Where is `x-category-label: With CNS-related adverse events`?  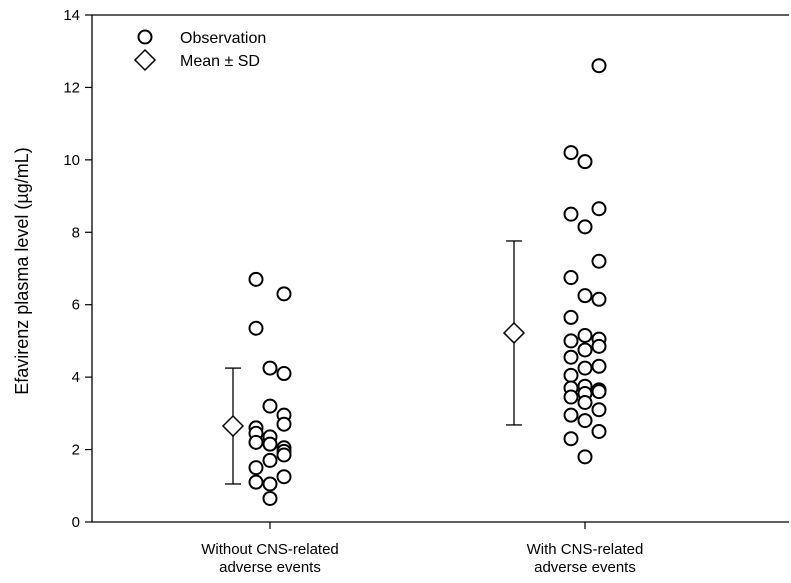 x-category-label: With CNS-related adverse events is located at coordinates (585, 558).